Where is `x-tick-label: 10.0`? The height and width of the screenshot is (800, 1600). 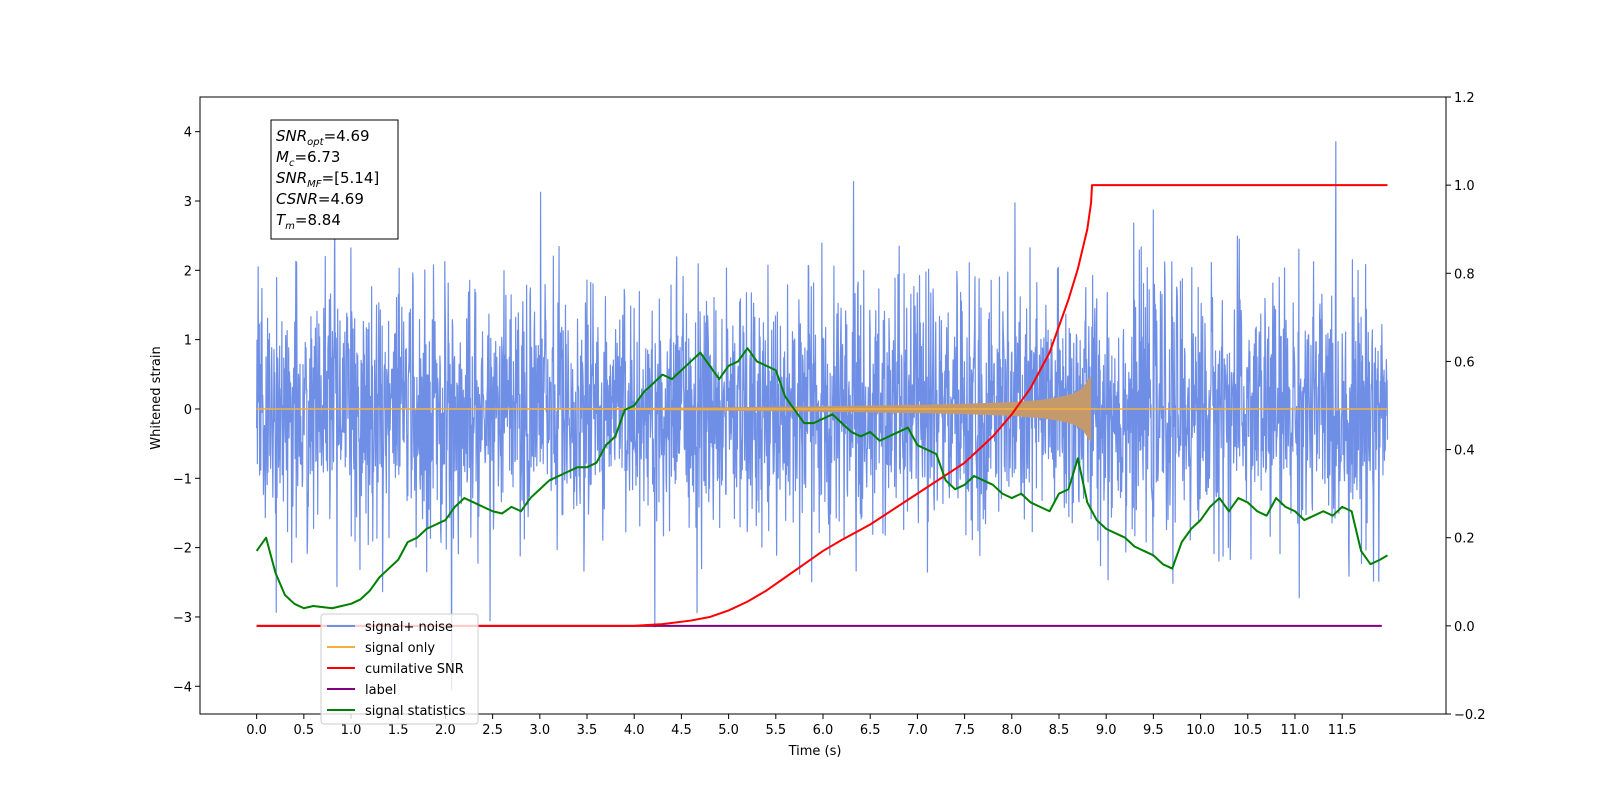 x-tick-label: 10.0 is located at coordinates (1200, 730).